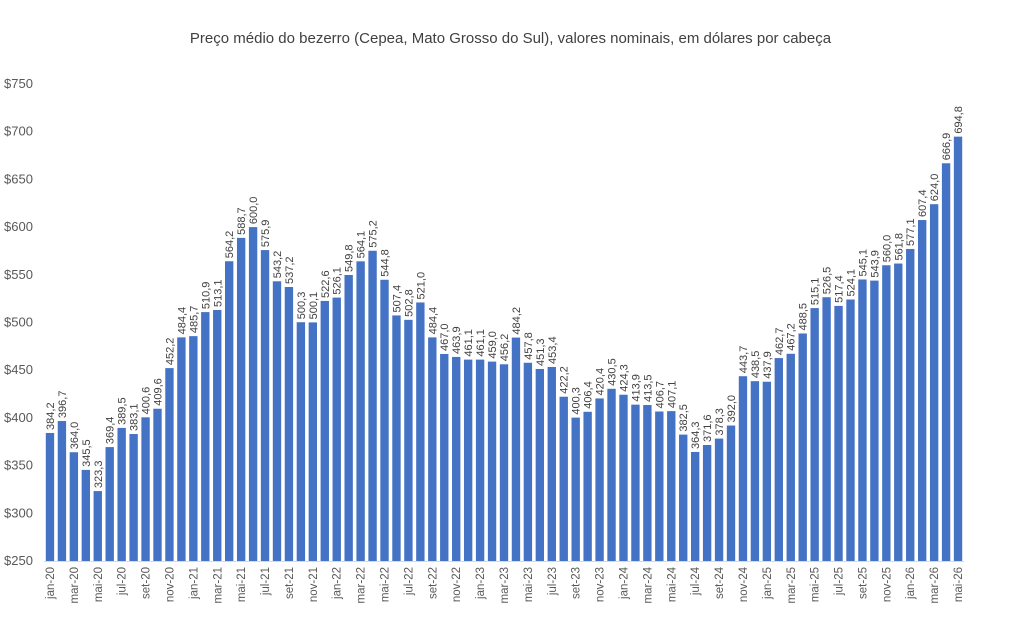 Image resolution: width=1021 pixels, height=629 pixels. Describe the element at coordinates (684, 418) in the screenshot. I see `data-label: 382,5` at that location.